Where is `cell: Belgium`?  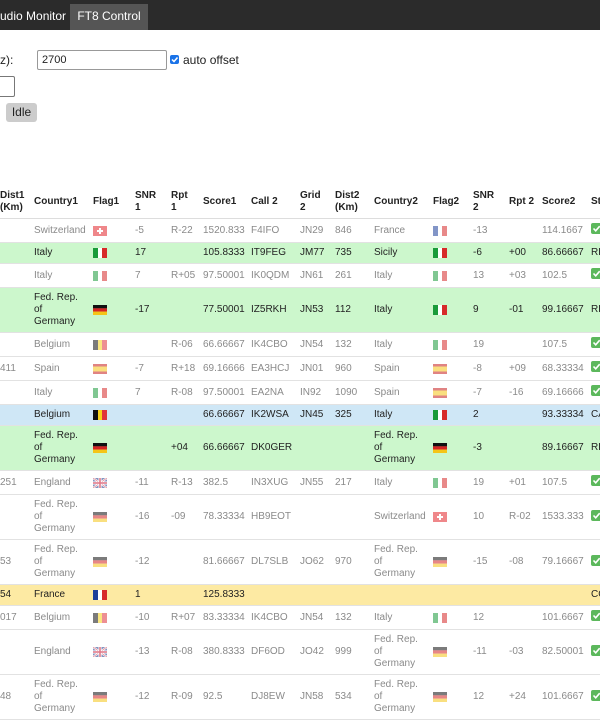
cell: Belgium is located at coordinates (59, 617).